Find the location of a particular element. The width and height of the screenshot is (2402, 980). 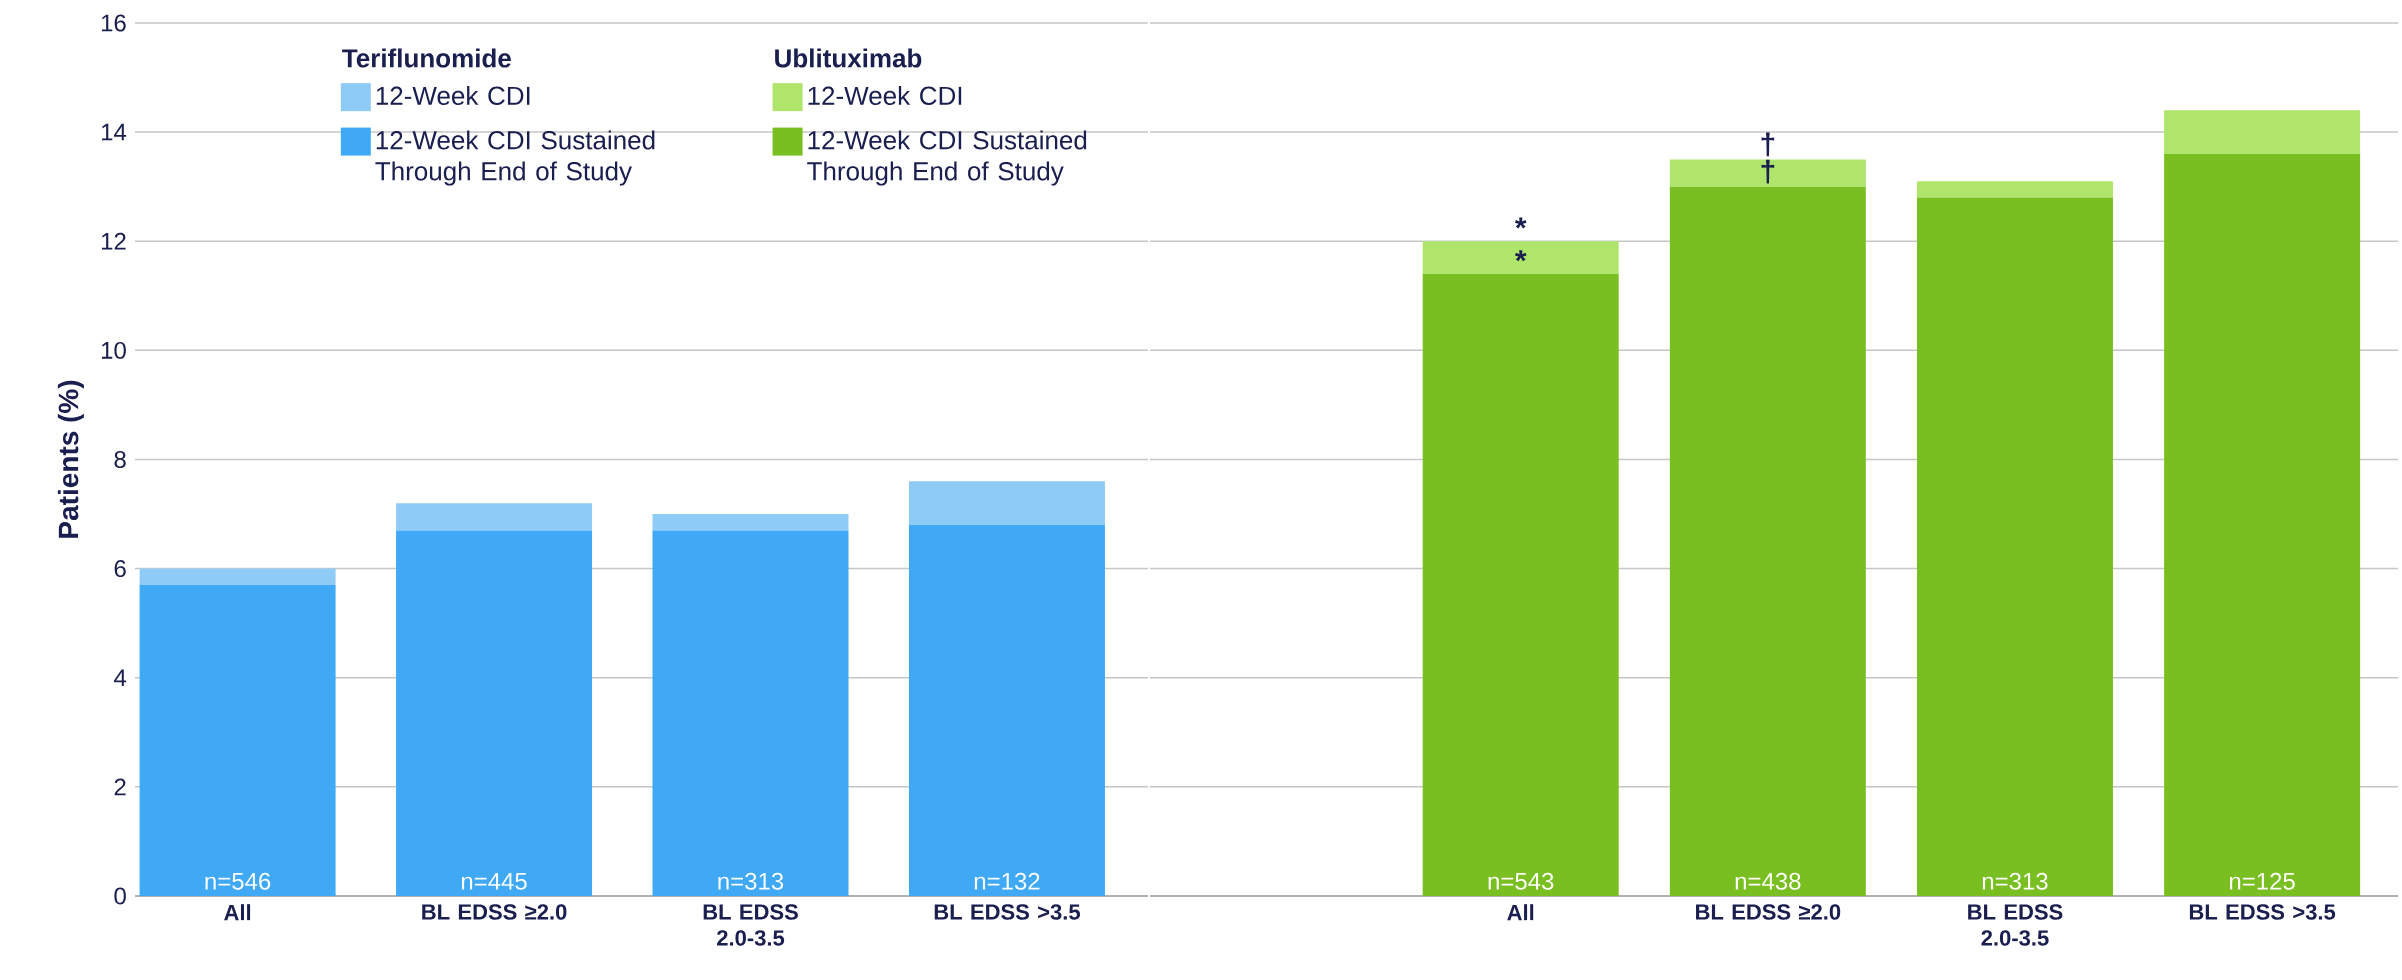

annotation: n=546 is located at coordinates (238, 881).